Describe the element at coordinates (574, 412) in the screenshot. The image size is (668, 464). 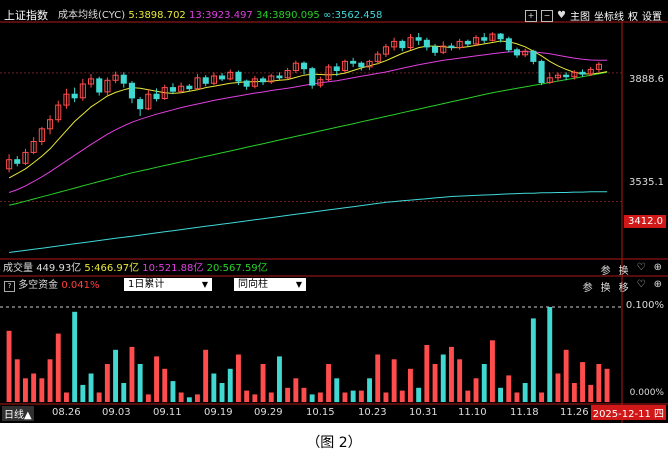
I see `date-tick-label: 11.26` at that location.